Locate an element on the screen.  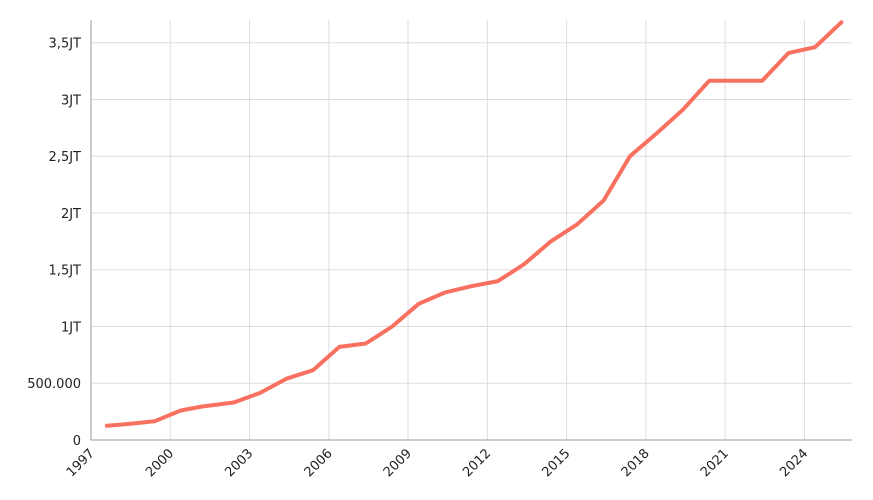
x-tick-label: 2012 is located at coordinates (477, 463).